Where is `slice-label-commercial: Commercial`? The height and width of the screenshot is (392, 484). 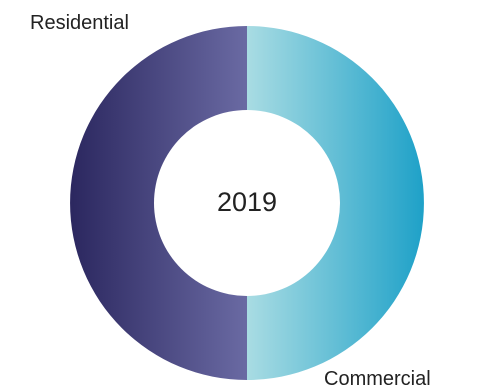
slice-label-commercial: Commercial is located at coordinates (377, 379).